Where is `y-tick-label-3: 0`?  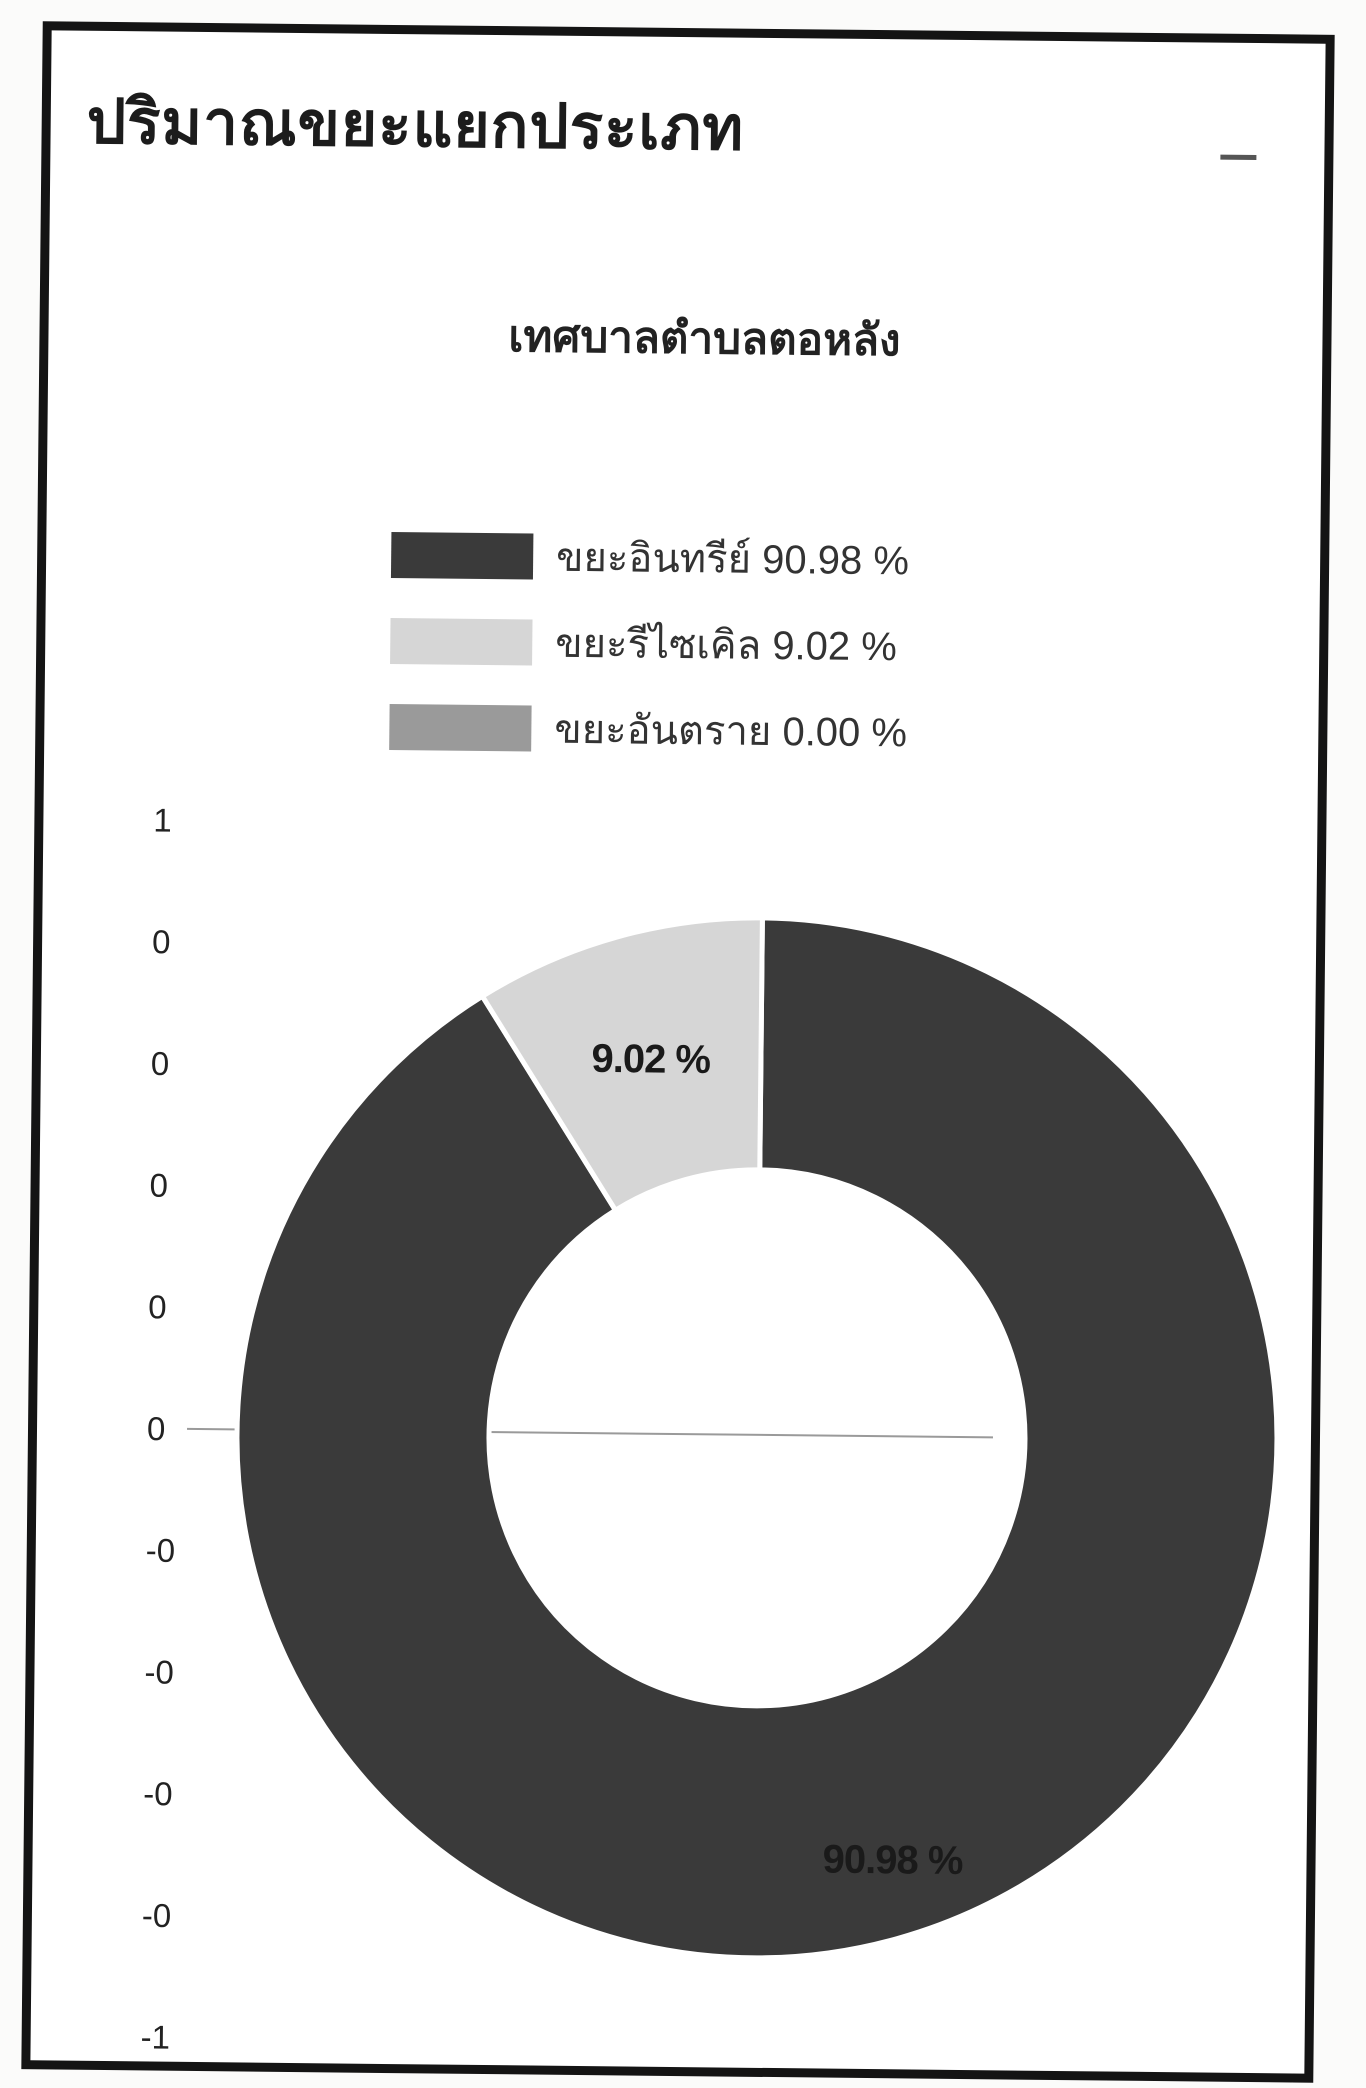 y-tick-label-3: 0 is located at coordinates (158, 1185).